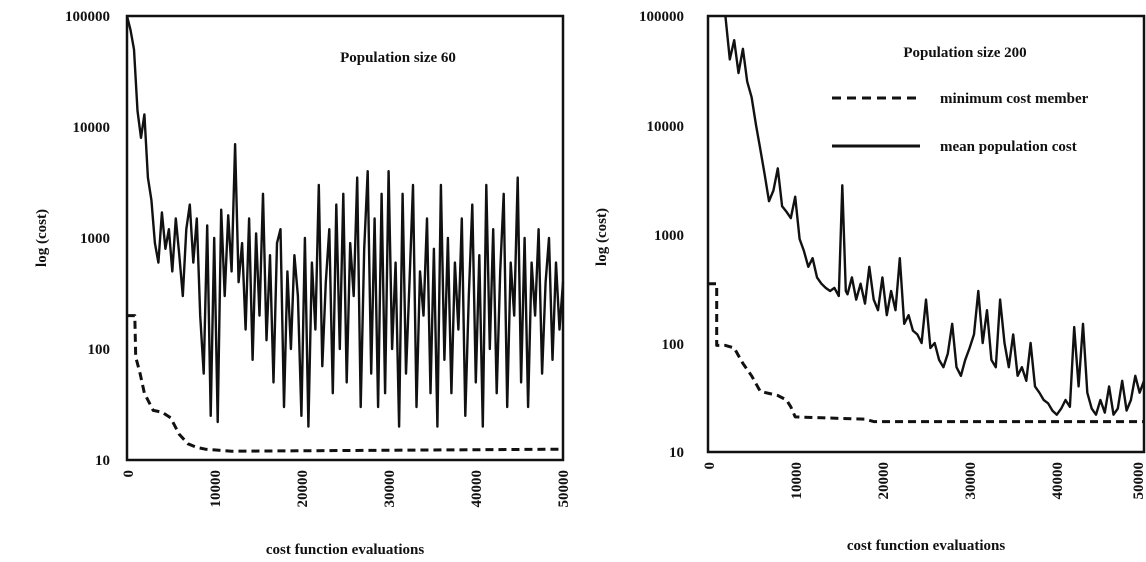 The height and width of the screenshot is (562, 1146). Describe the element at coordinates (1014, 99) in the screenshot. I see `legend-label: minimum cost member` at that location.